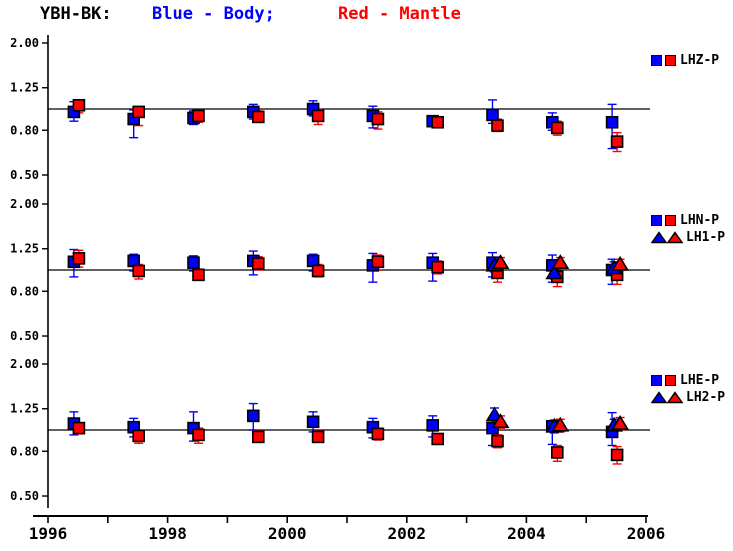 This screenshot has height=551, width=733. I want to click on panel-LHZ-series-body-square-errorbars, so click(343, 124).